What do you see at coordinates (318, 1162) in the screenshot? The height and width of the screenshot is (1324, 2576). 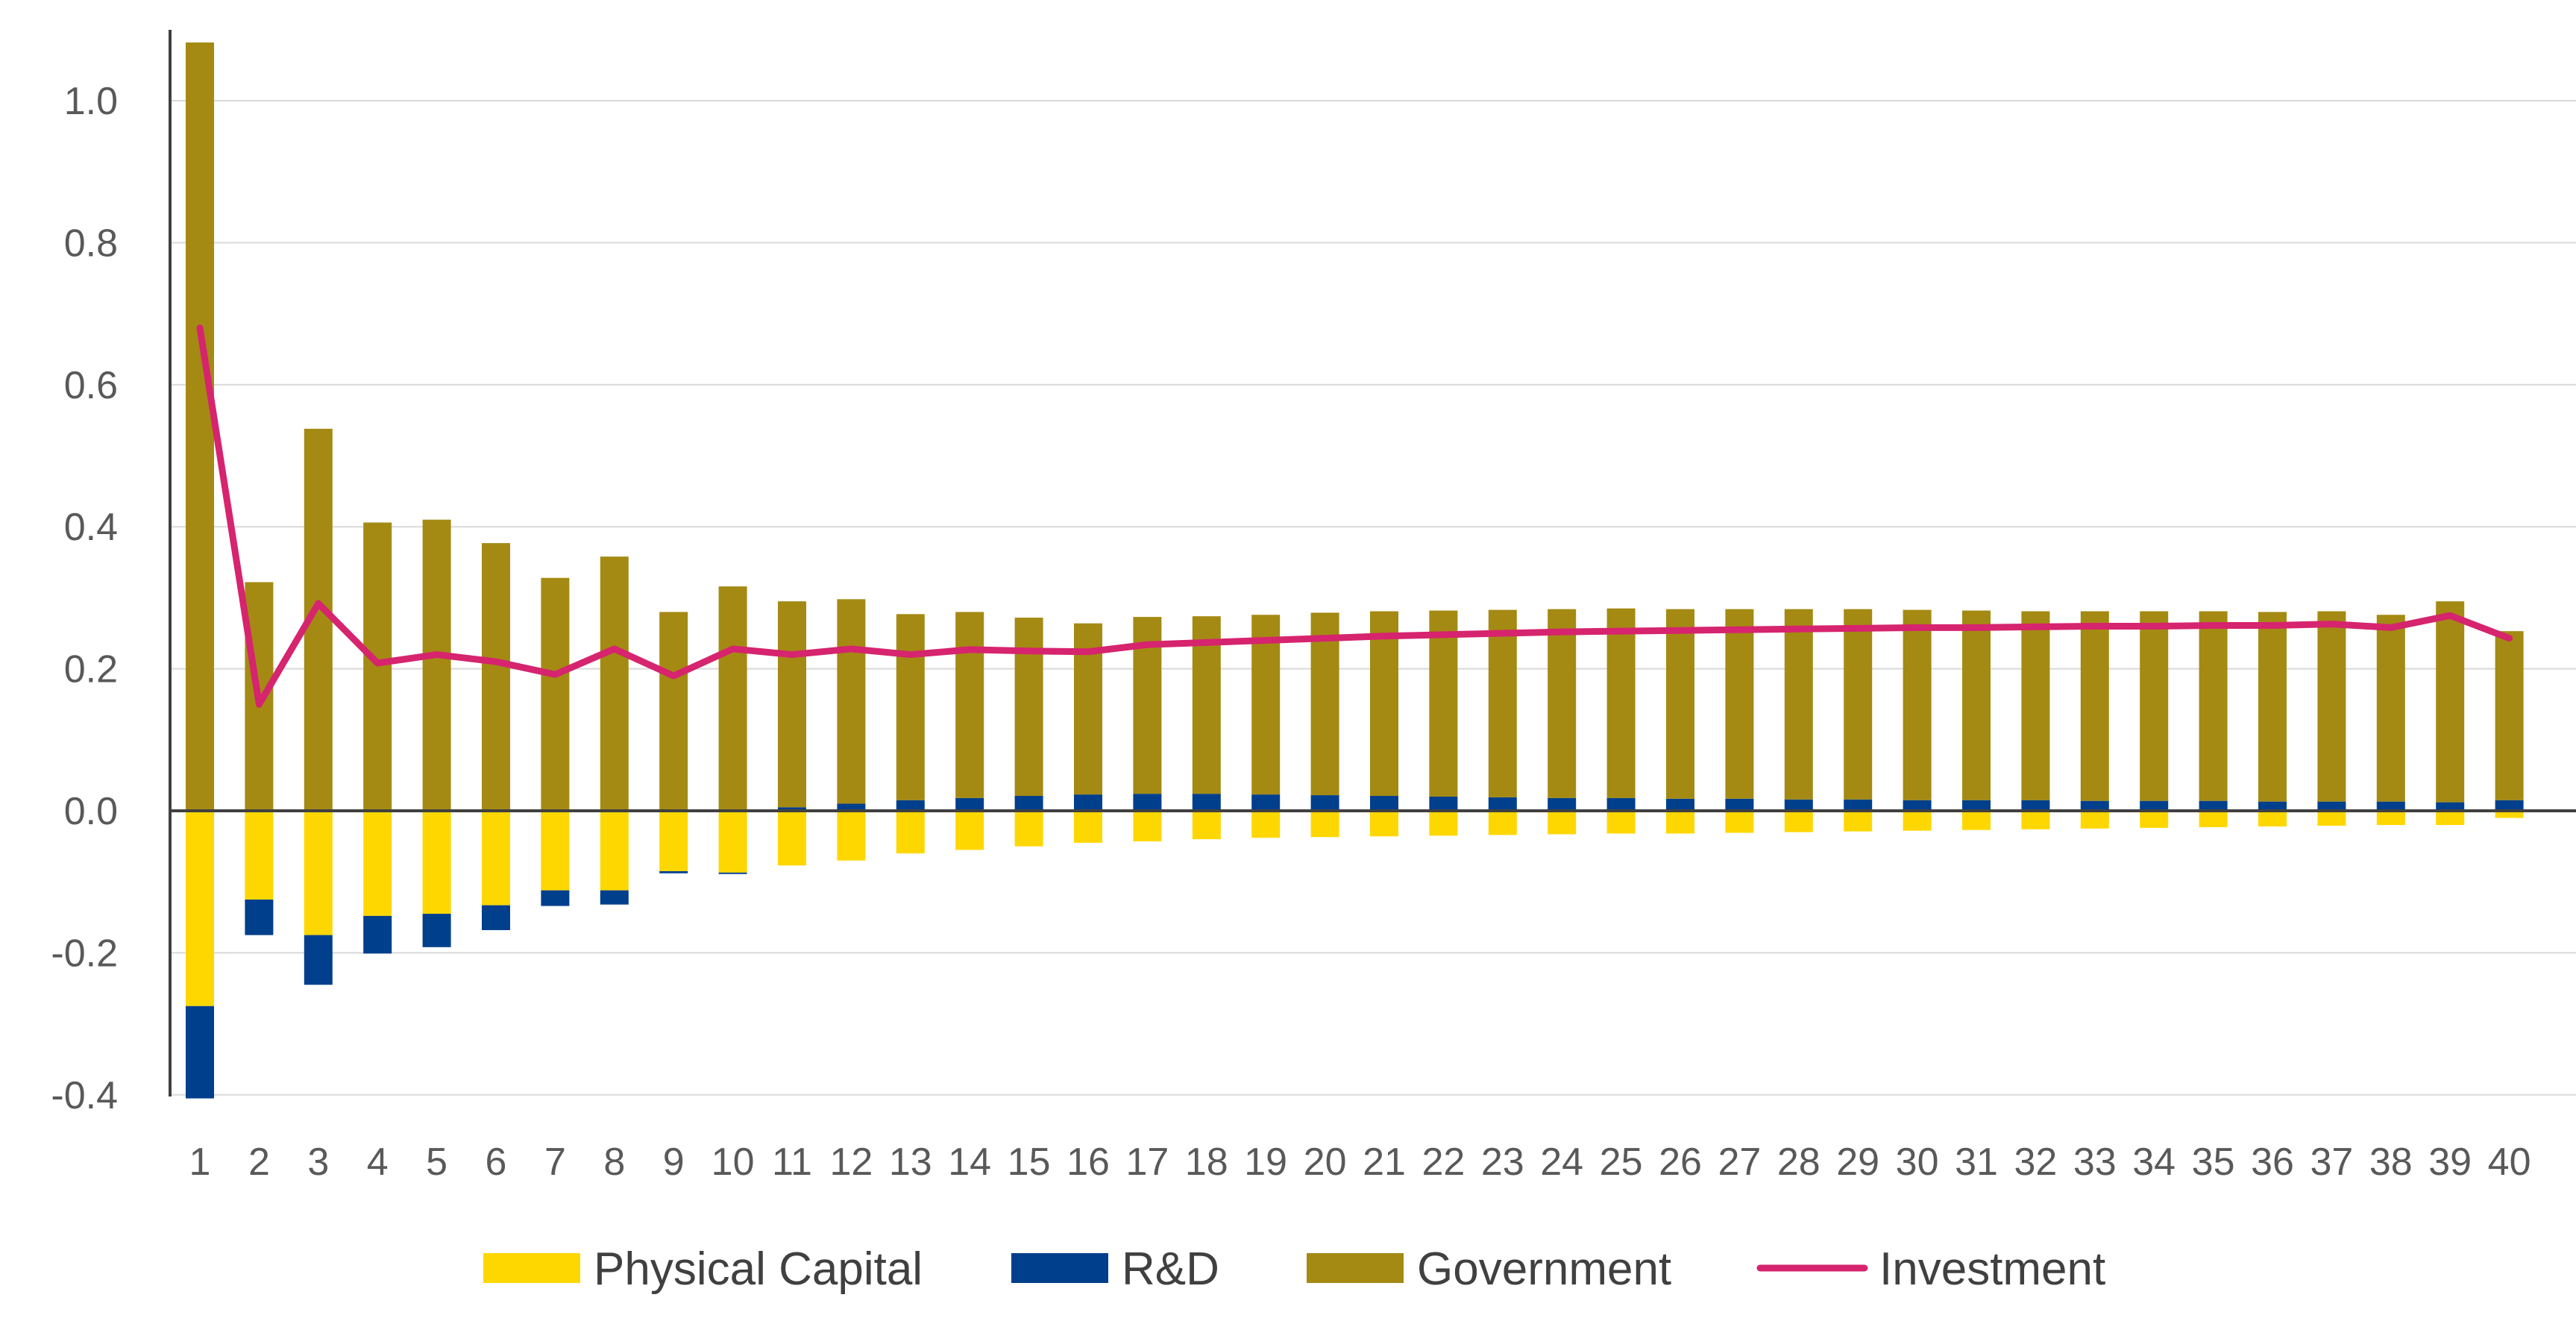 I see `x-tick-label: 3` at bounding box center [318, 1162].